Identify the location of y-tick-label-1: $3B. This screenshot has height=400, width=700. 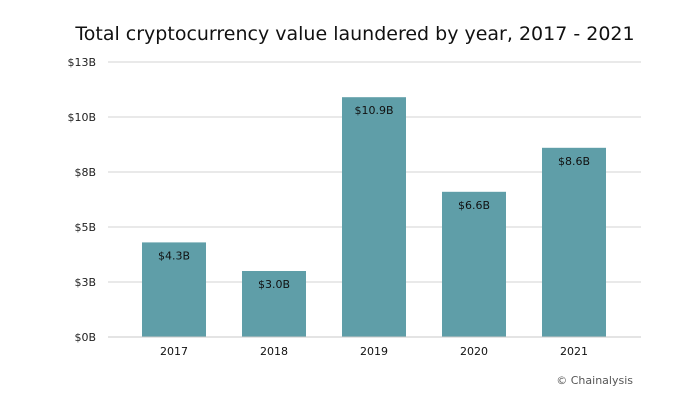
(85, 282).